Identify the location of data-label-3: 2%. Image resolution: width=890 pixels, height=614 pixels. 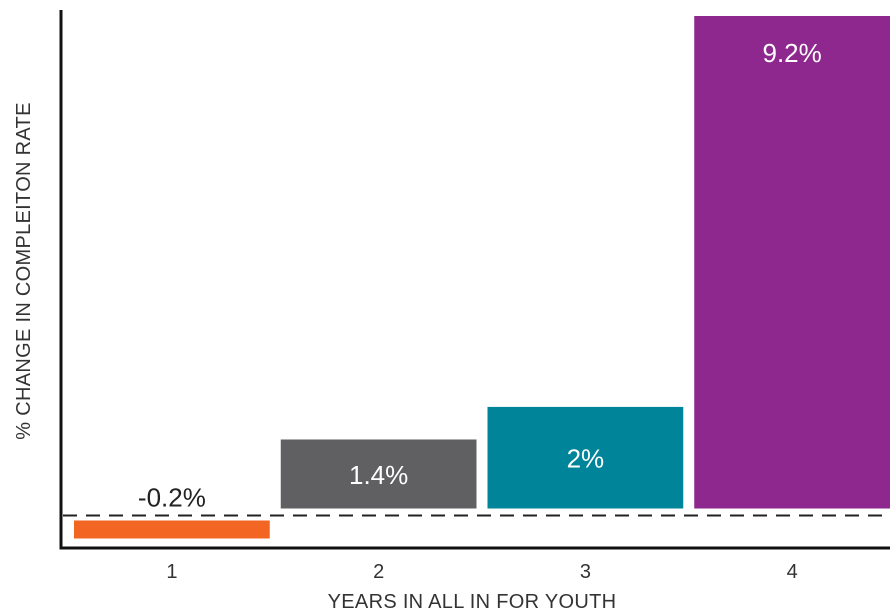
(586, 459).